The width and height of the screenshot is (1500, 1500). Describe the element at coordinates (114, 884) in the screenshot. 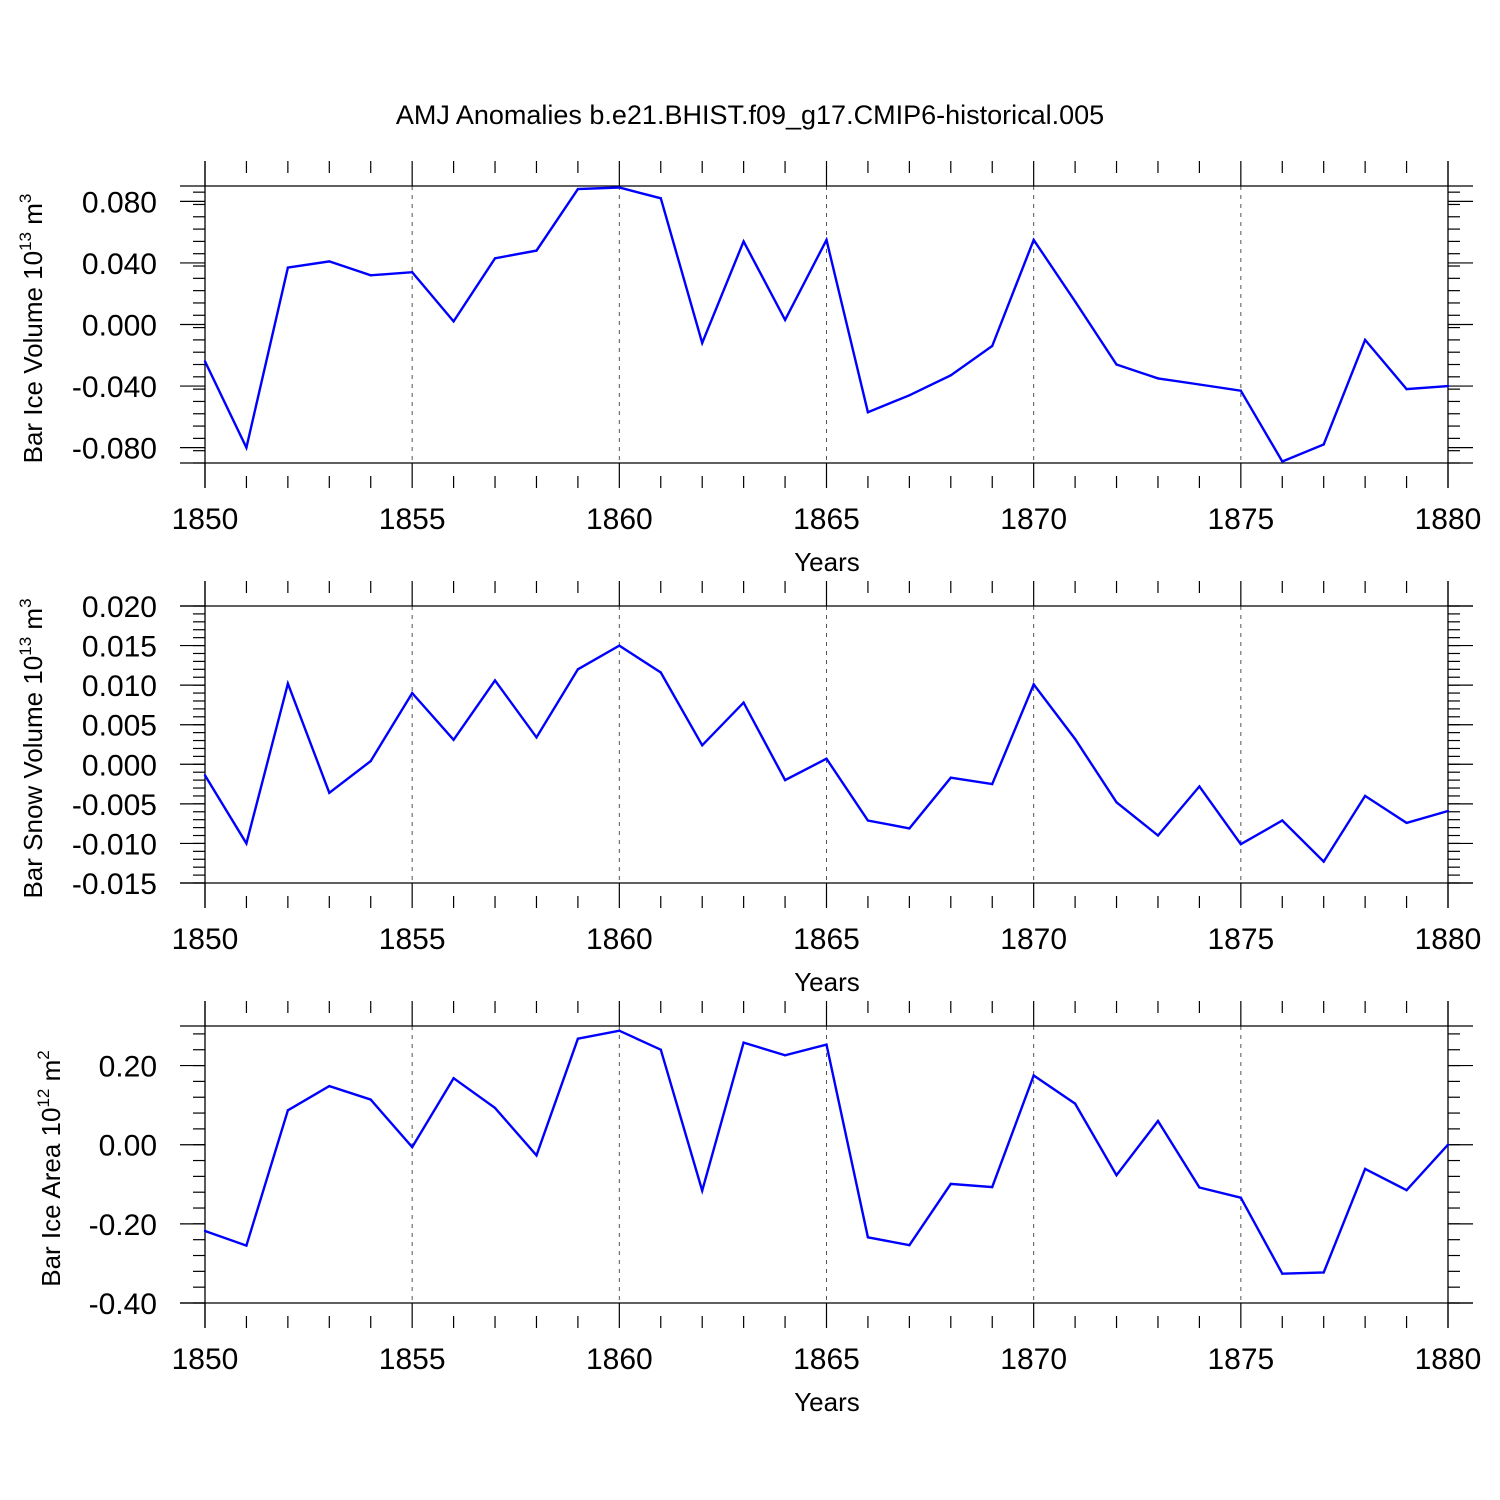

I see `y-tick-label: -0.015` at that location.